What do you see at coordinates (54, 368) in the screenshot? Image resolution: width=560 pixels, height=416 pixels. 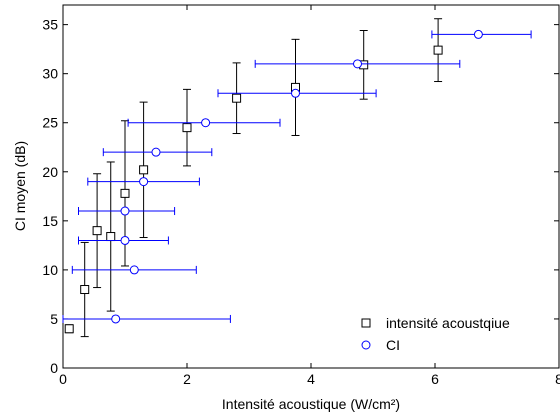 I see `y-tick-label: 0` at bounding box center [54, 368].